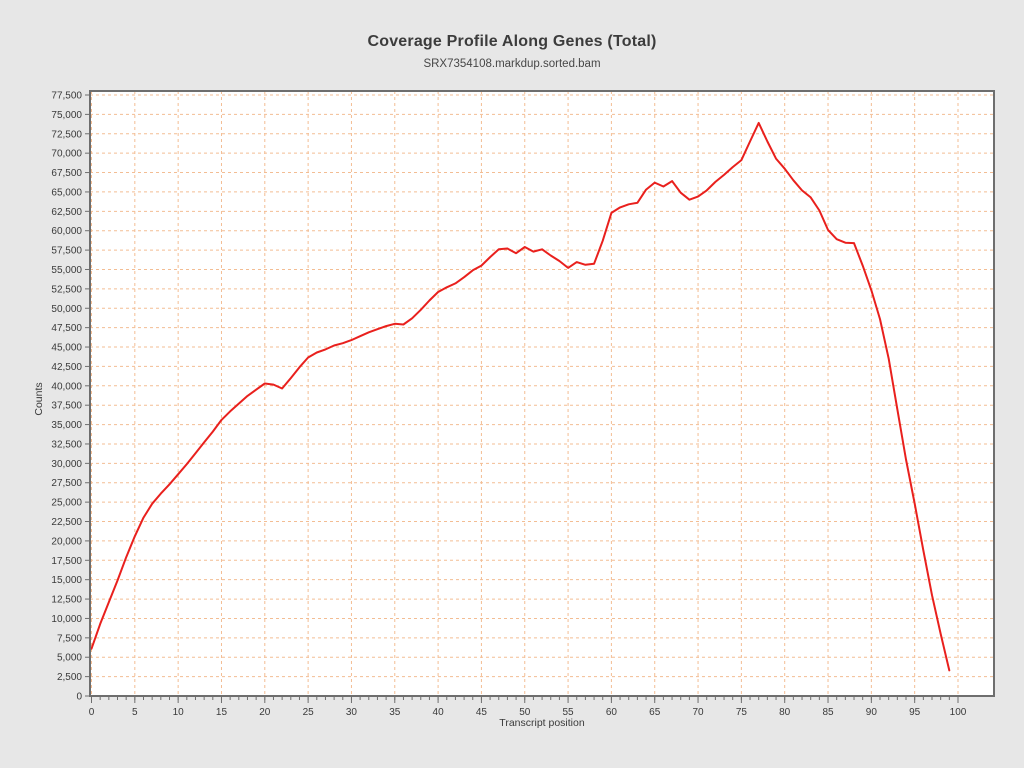 The image size is (1024, 768). Describe the element at coordinates (66, 619) in the screenshot. I see `y-tick-label: 10,000` at that location.